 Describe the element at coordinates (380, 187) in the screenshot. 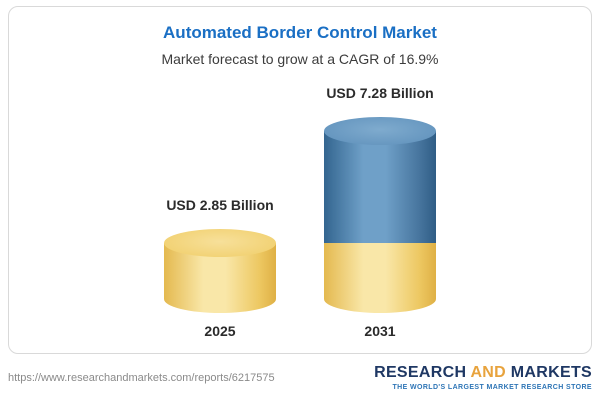

I see `bar-2031-top-segment` at that location.